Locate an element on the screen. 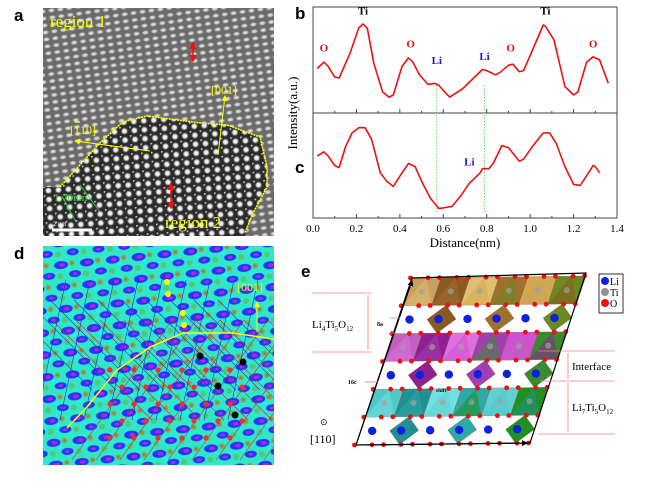 Image resolution: width=650 pixels, height=489 pixels. shift-label: shift is located at coordinates (441, 391).